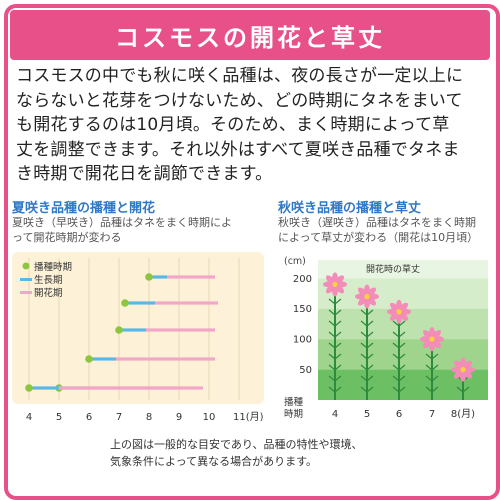 The height and width of the screenshot is (500, 500). What do you see at coordinates (209, 417) in the screenshot?
I see `summer-xtick-label: 10` at bounding box center [209, 417].